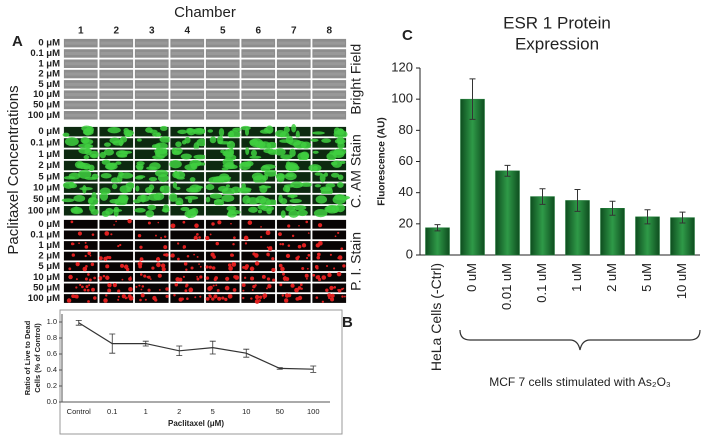 This screenshot has width=714, height=436. What do you see at coordinates (258, 31) in the screenshot?
I see `column-label: 6` at bounding box center [258, 31].